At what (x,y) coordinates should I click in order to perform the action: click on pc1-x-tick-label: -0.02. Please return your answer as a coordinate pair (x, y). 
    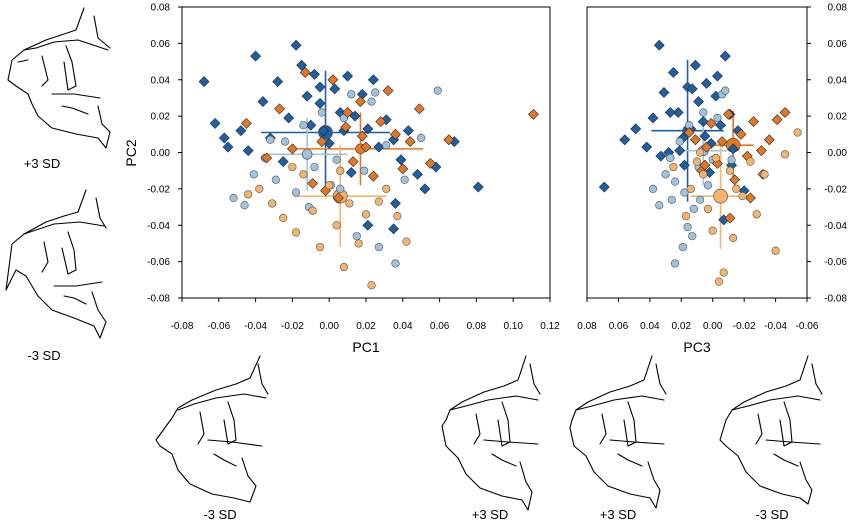
    Looking at the image, I should click on (292, 326).